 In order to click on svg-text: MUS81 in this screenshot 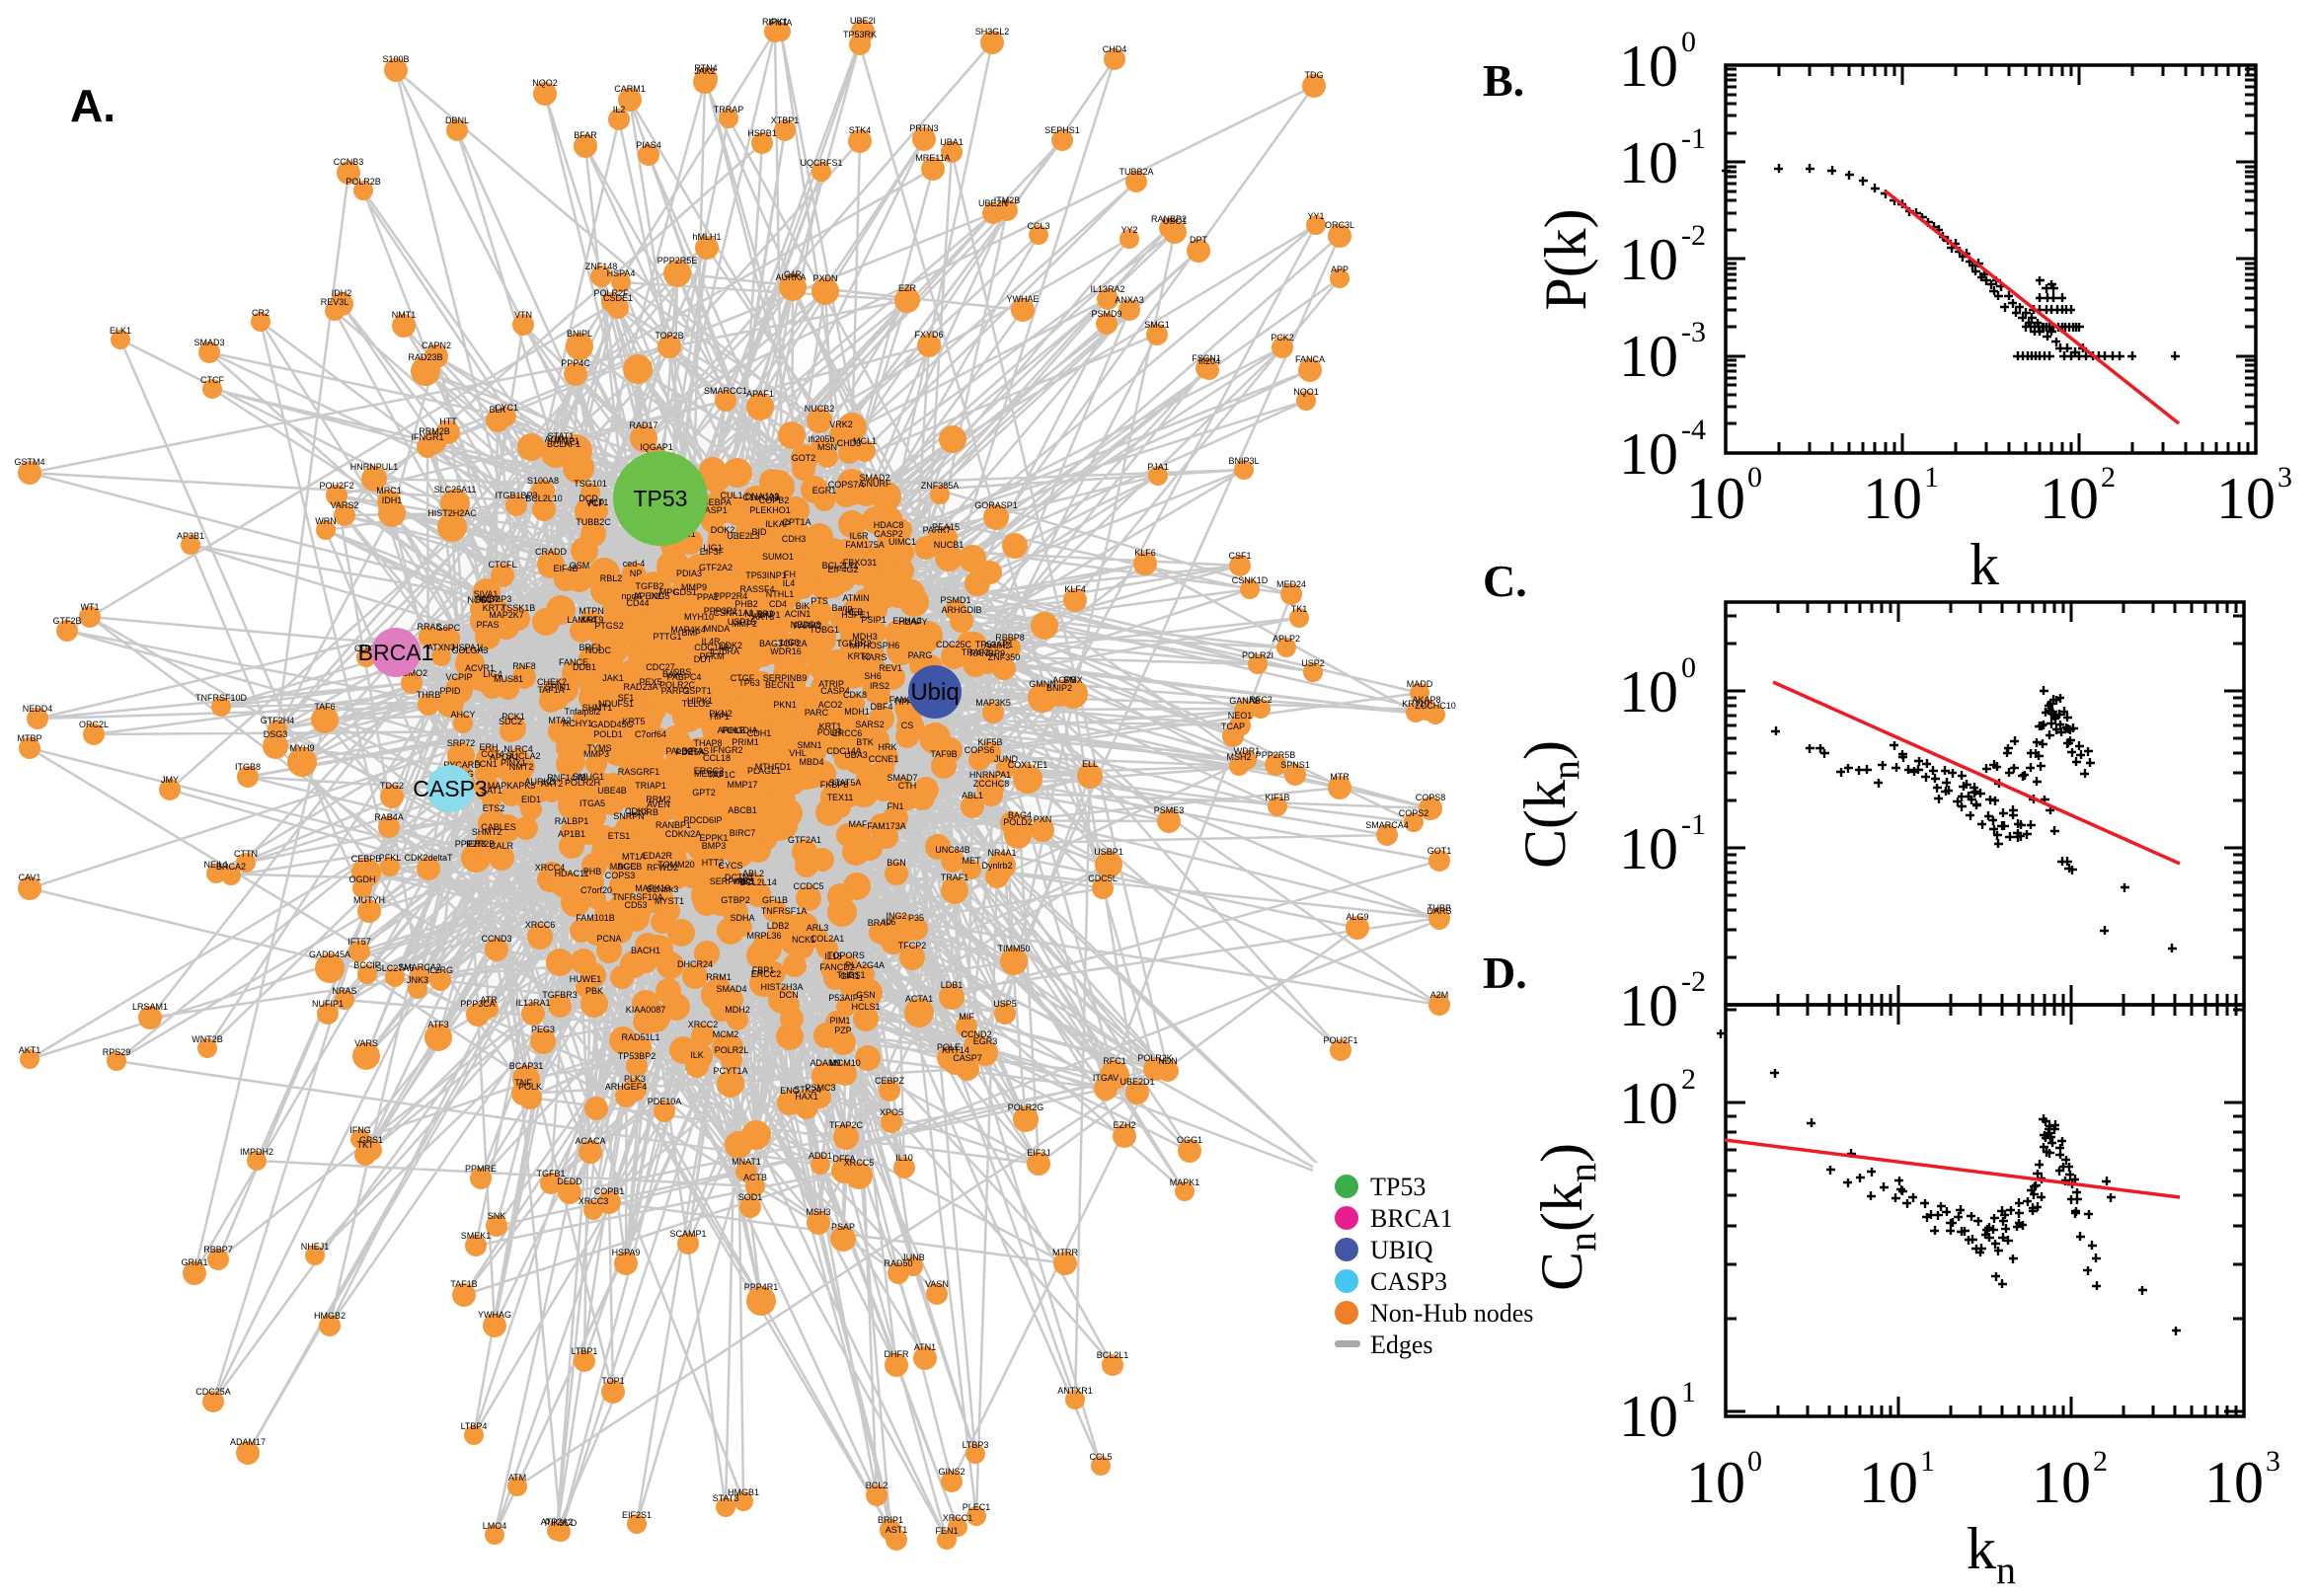, I will do `click(508, 679)`.